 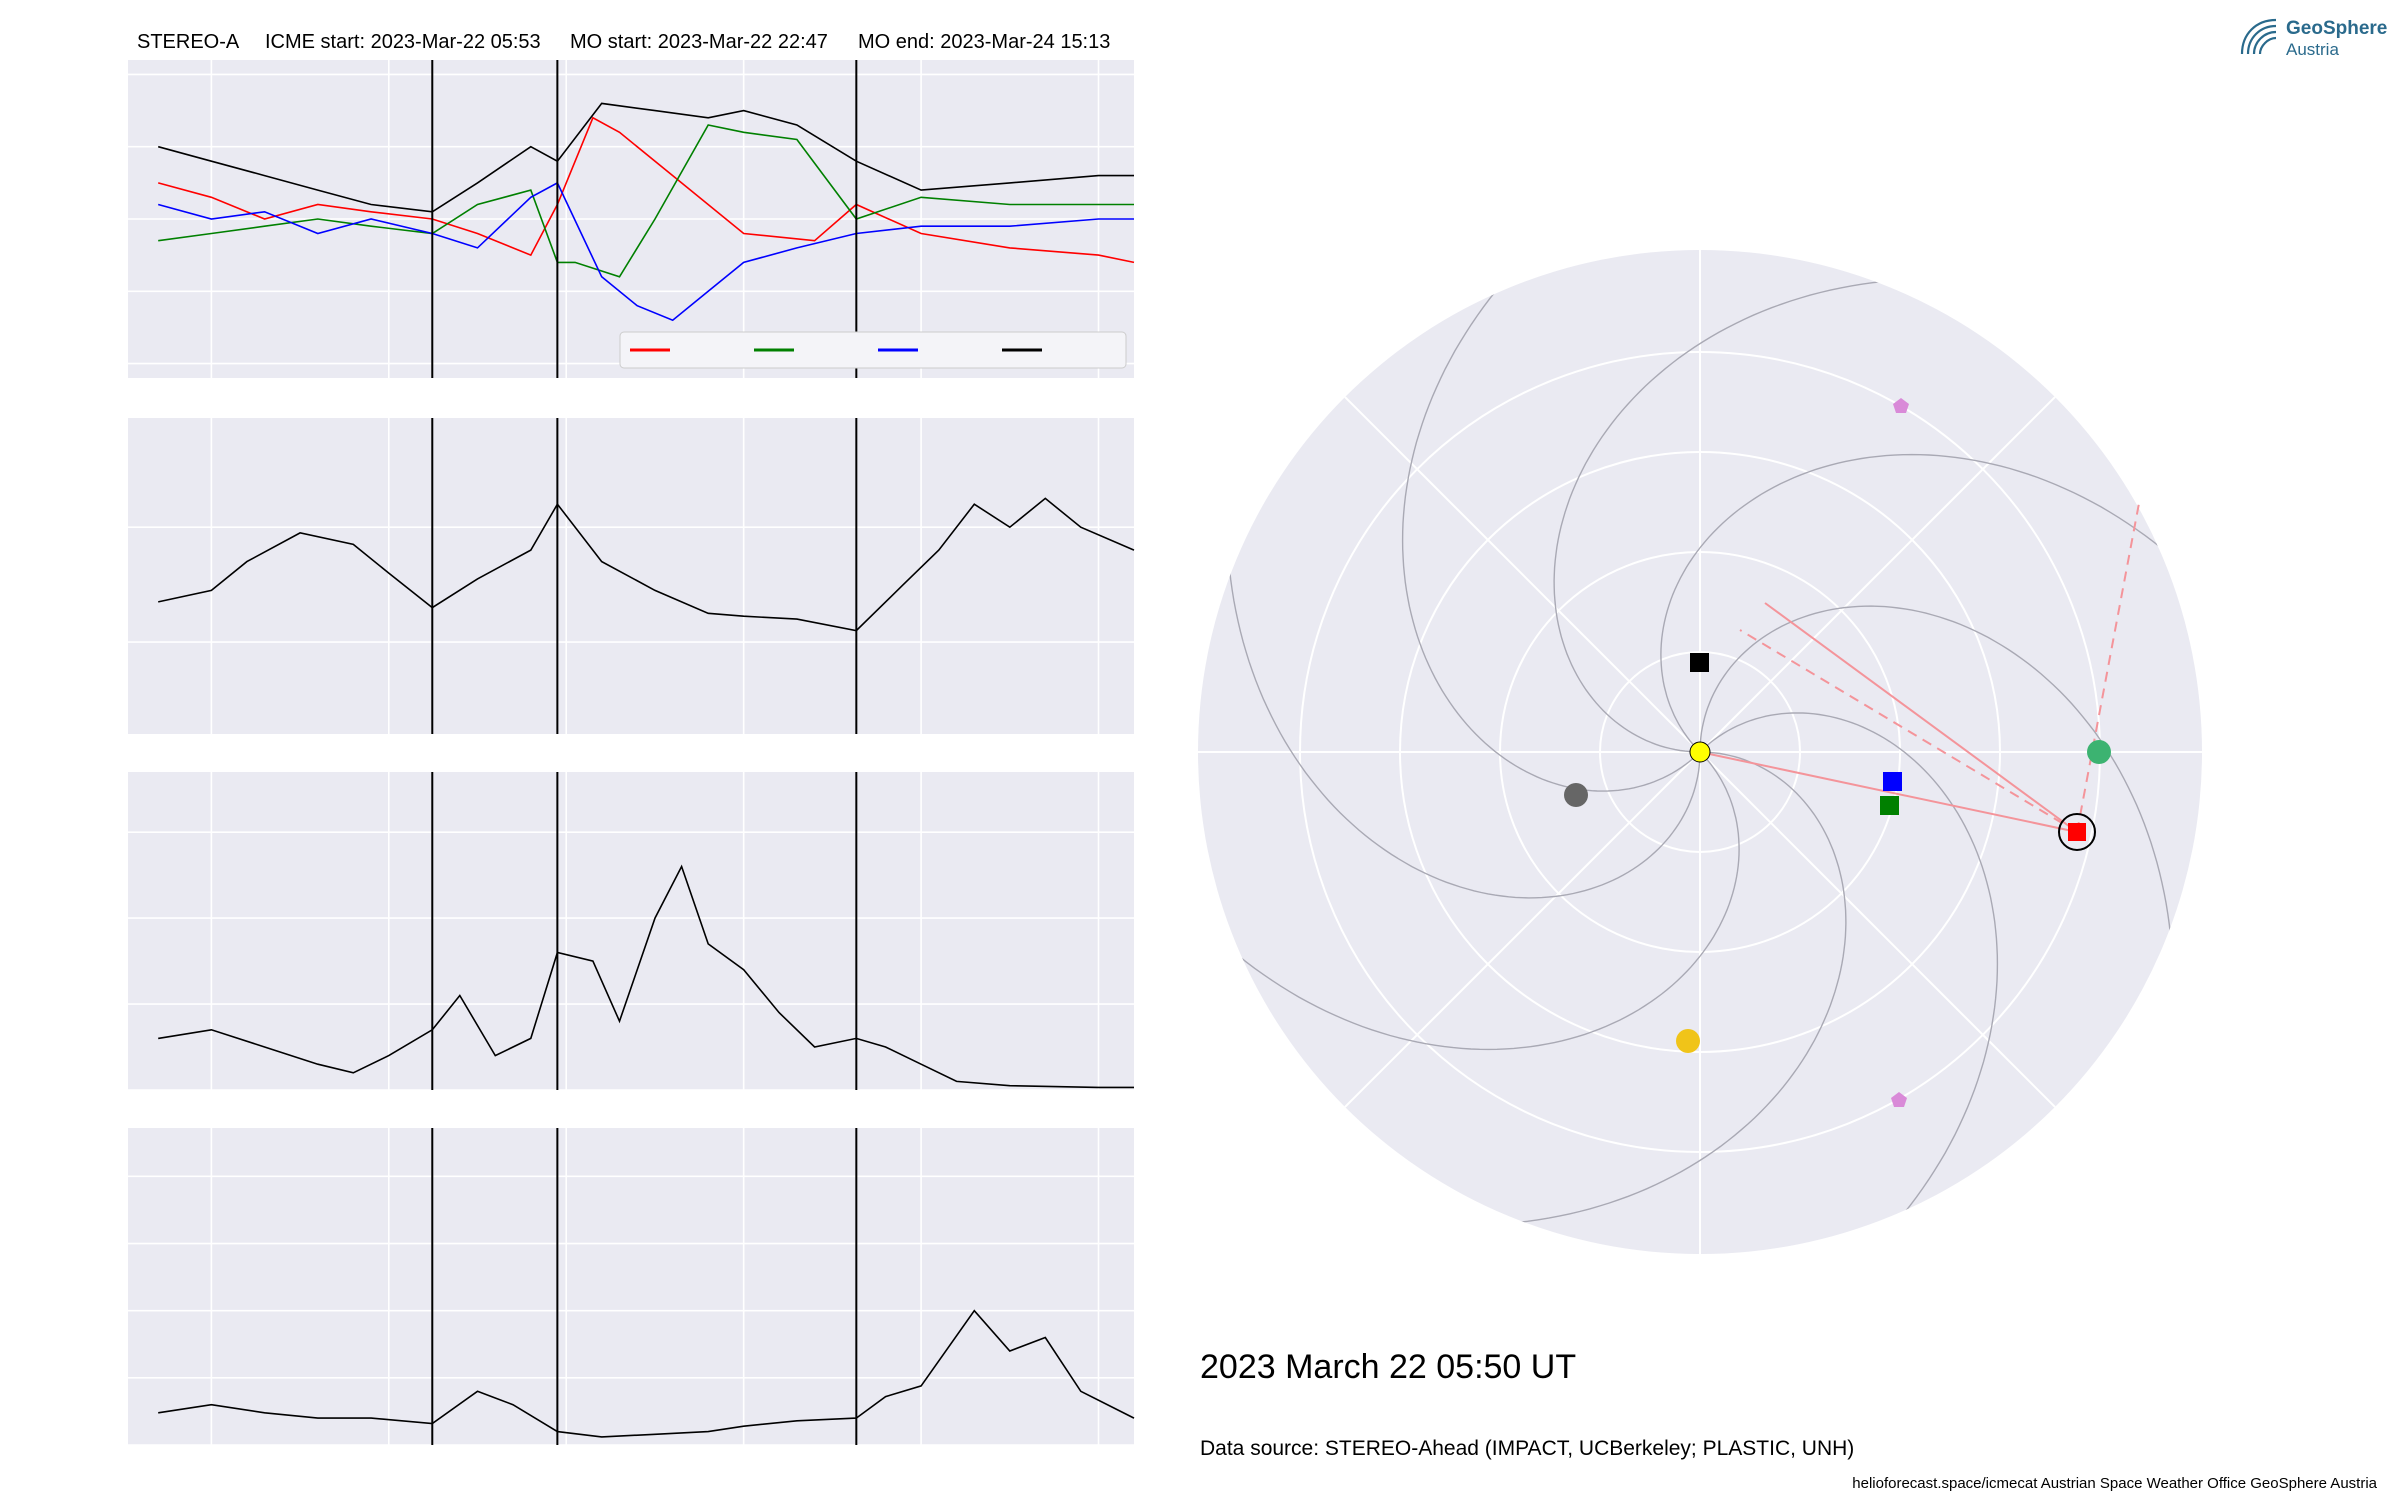 What do you see at coordinates (2258, 36) in the screenshot?
I see `geosphere-logo-icon` at bounding box center [2258, 36].